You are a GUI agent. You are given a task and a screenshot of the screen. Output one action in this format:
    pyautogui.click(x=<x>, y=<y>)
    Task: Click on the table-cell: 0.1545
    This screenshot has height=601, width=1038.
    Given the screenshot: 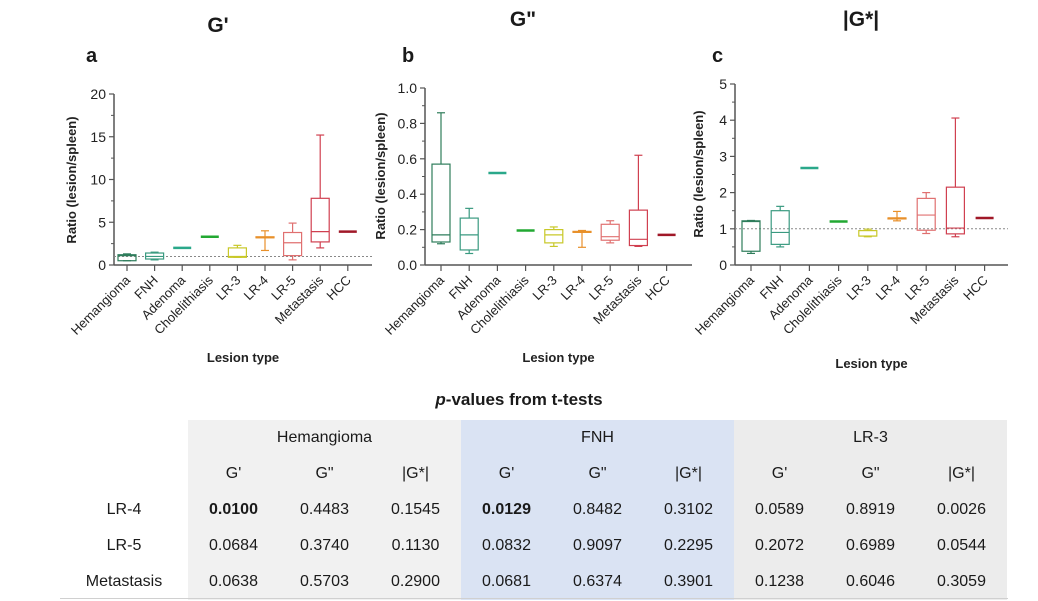 What is the action you would take?
    pyautogui.click(x=415, y=510)
    